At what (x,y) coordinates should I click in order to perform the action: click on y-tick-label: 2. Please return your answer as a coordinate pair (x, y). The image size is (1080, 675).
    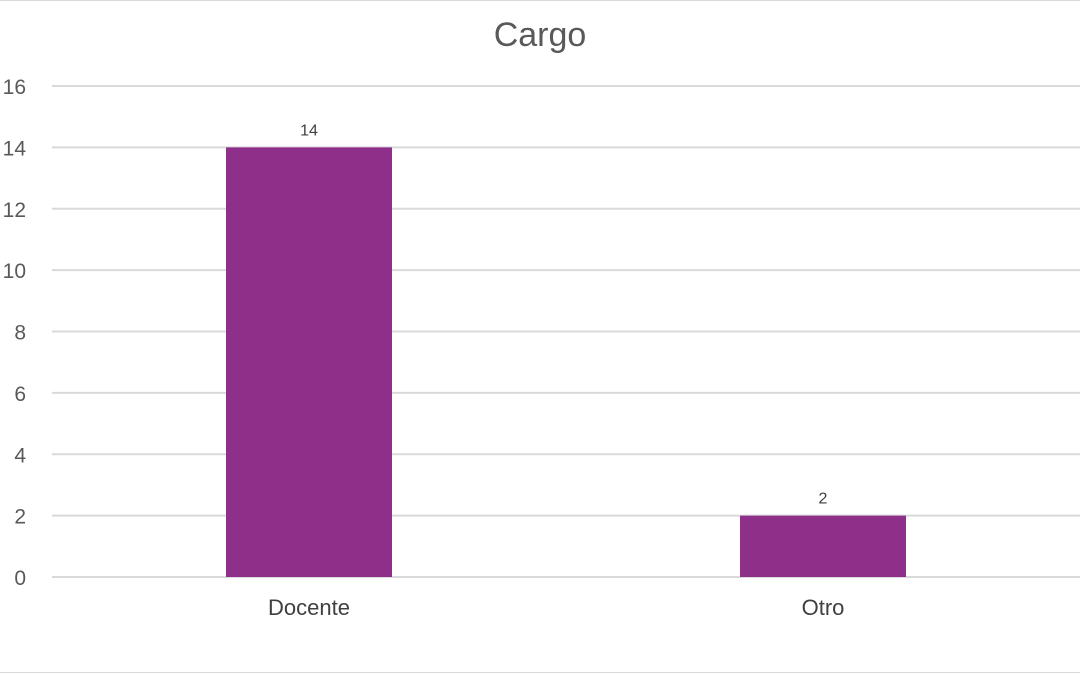
    Looking at the image, I should click on (20, 517).